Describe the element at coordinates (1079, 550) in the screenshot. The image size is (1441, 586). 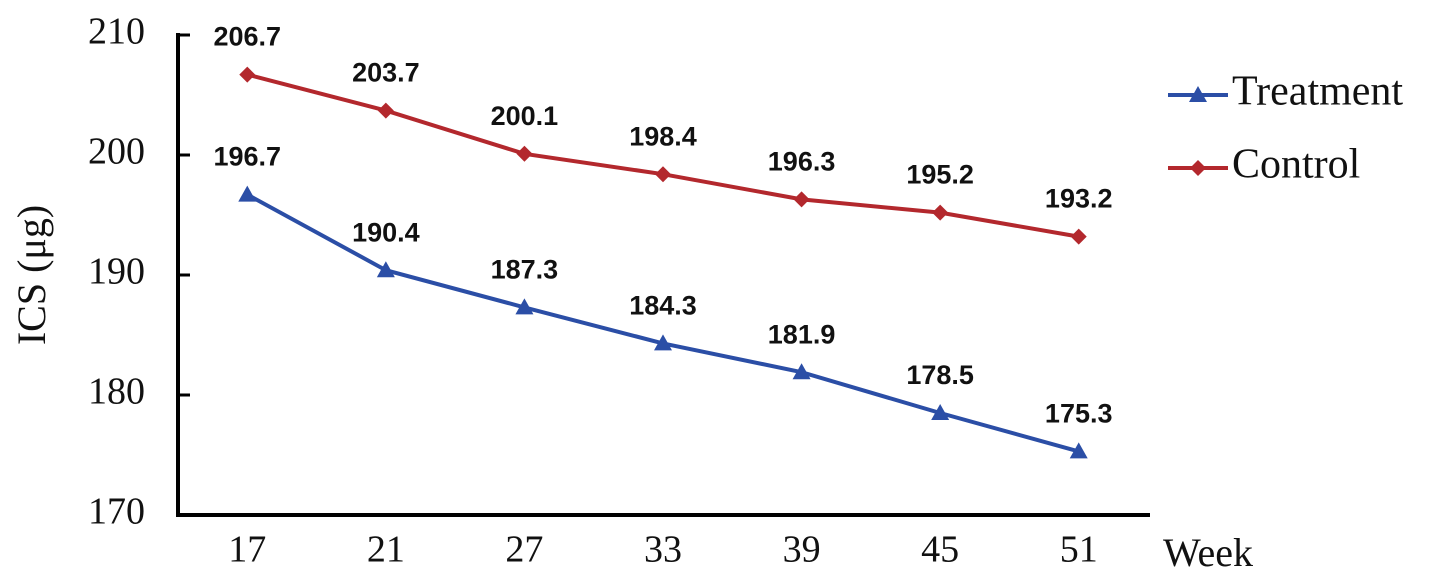
I see `x-tick-label: 51` at that location.